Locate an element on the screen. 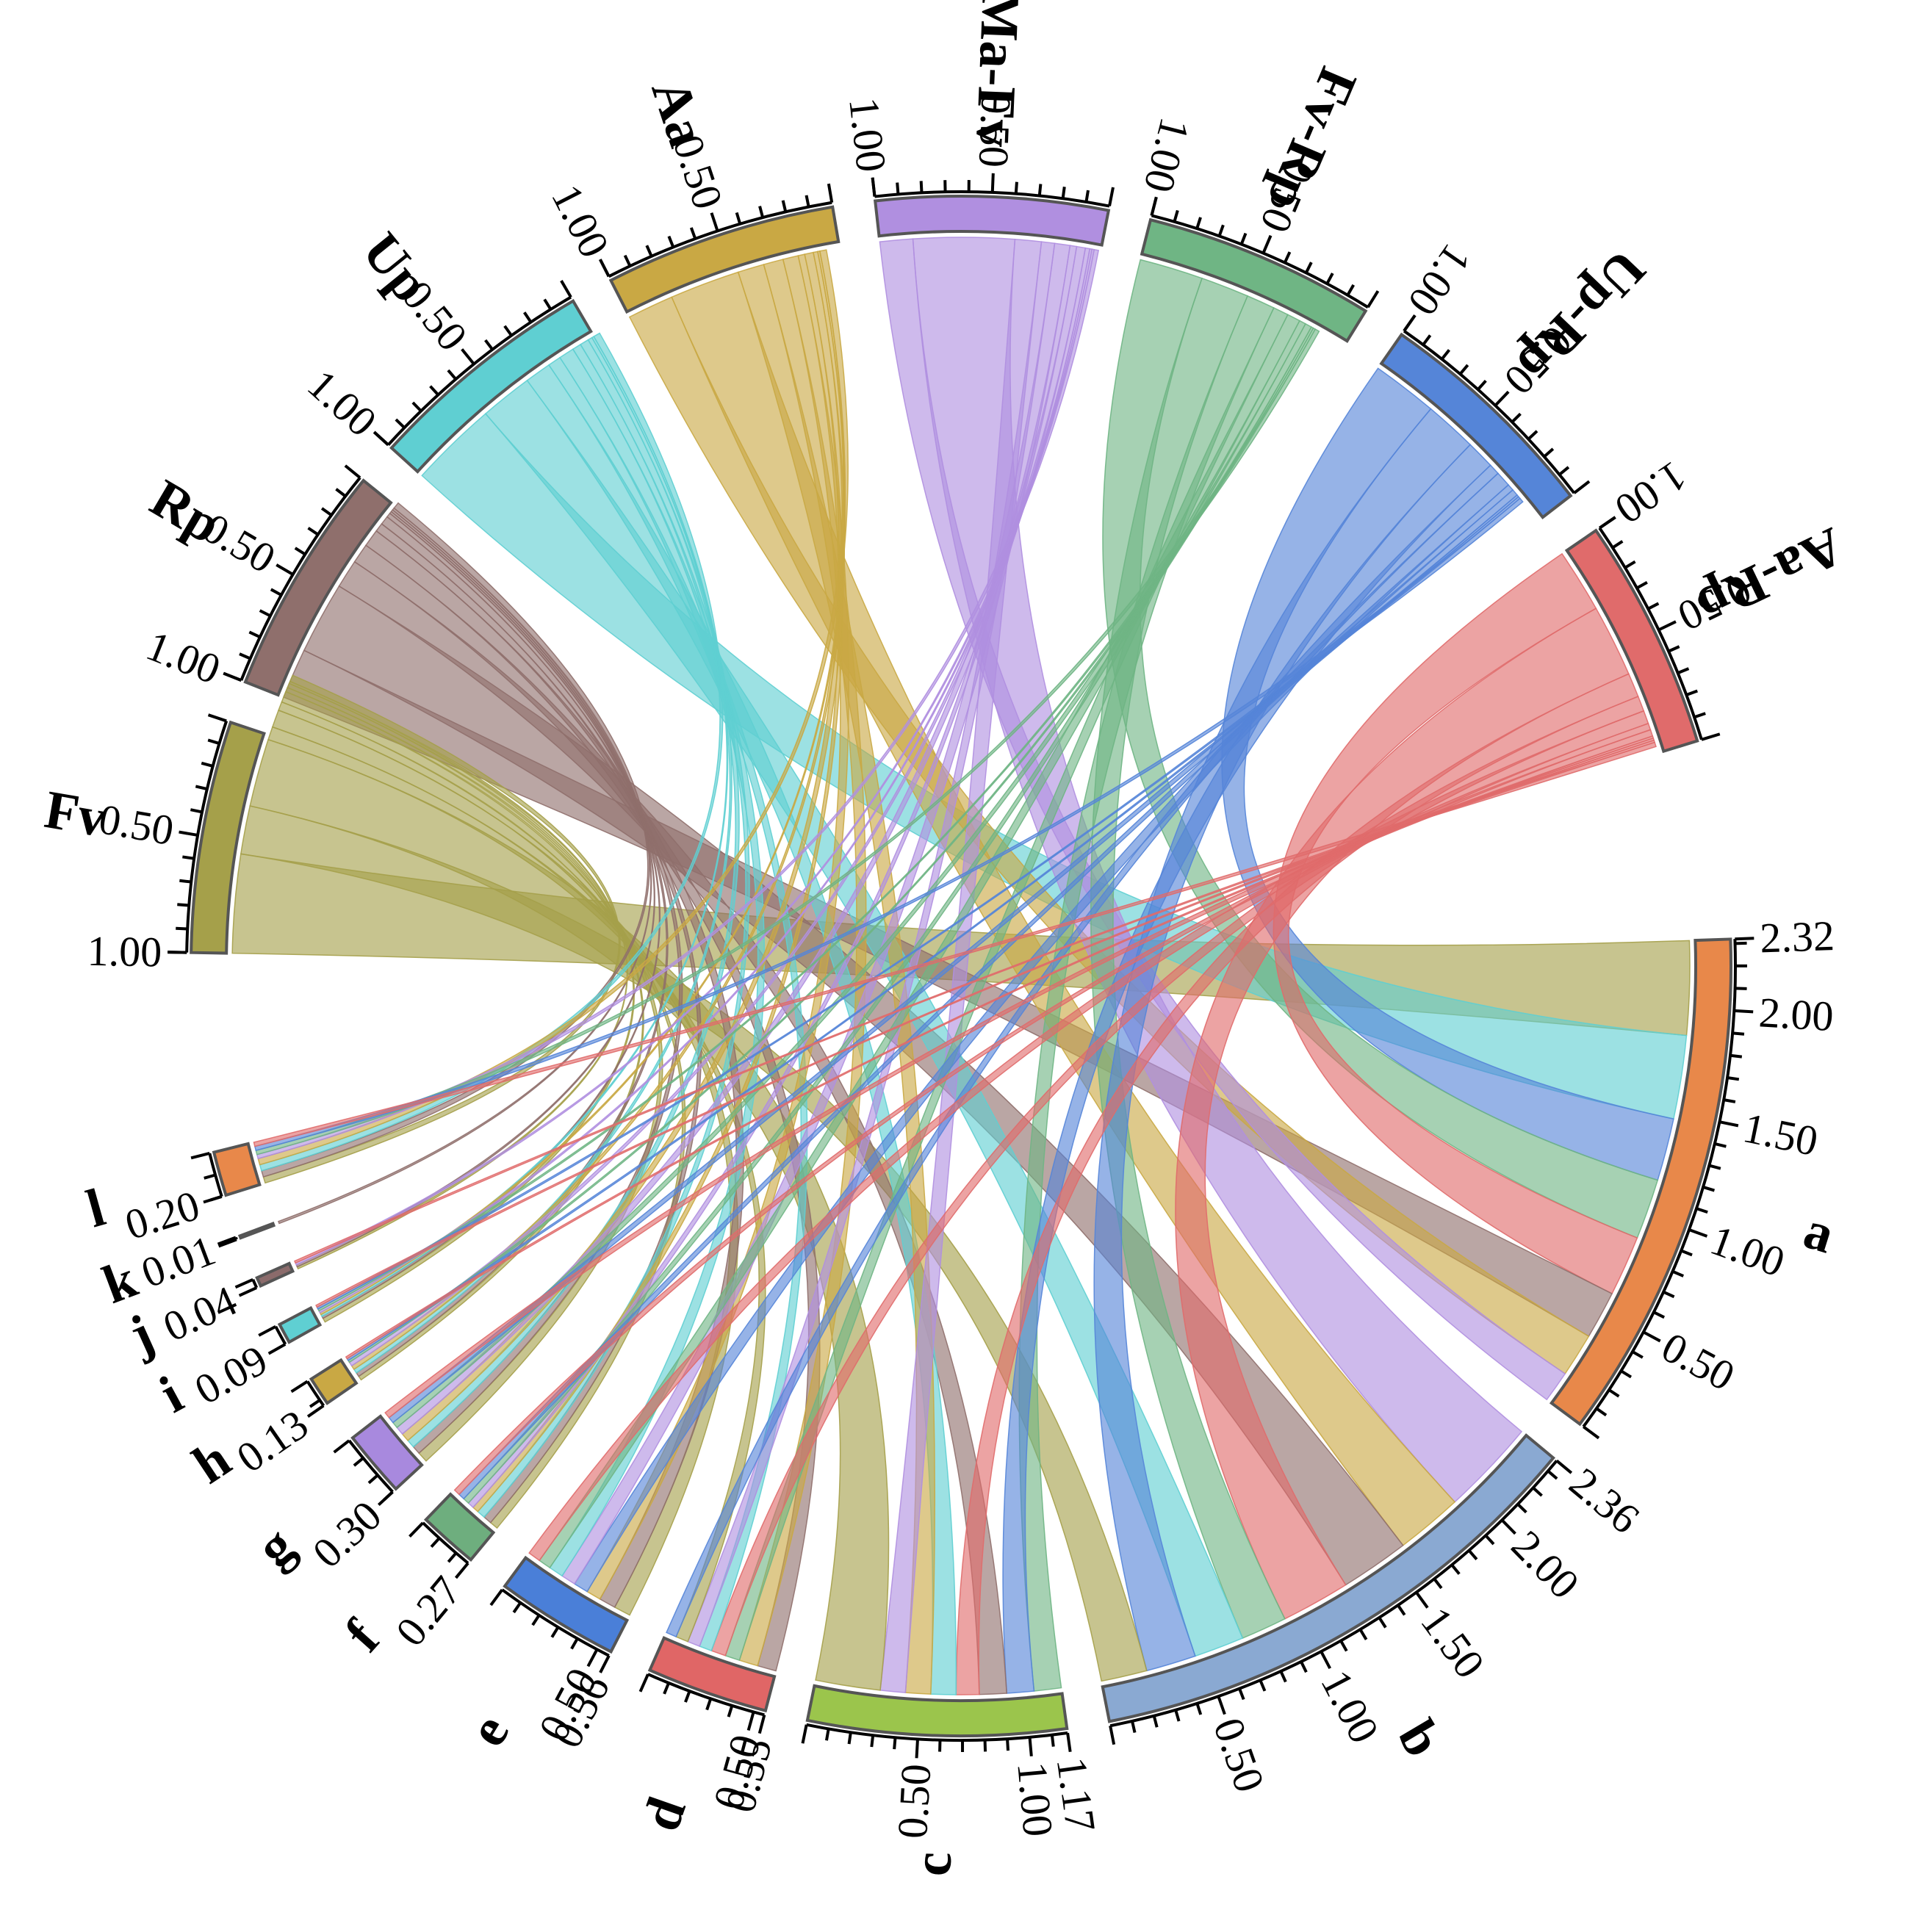 This screenshot has height=1932, width=1922. tick-label-i: 0.09 is located at coordinates (231, 1374).